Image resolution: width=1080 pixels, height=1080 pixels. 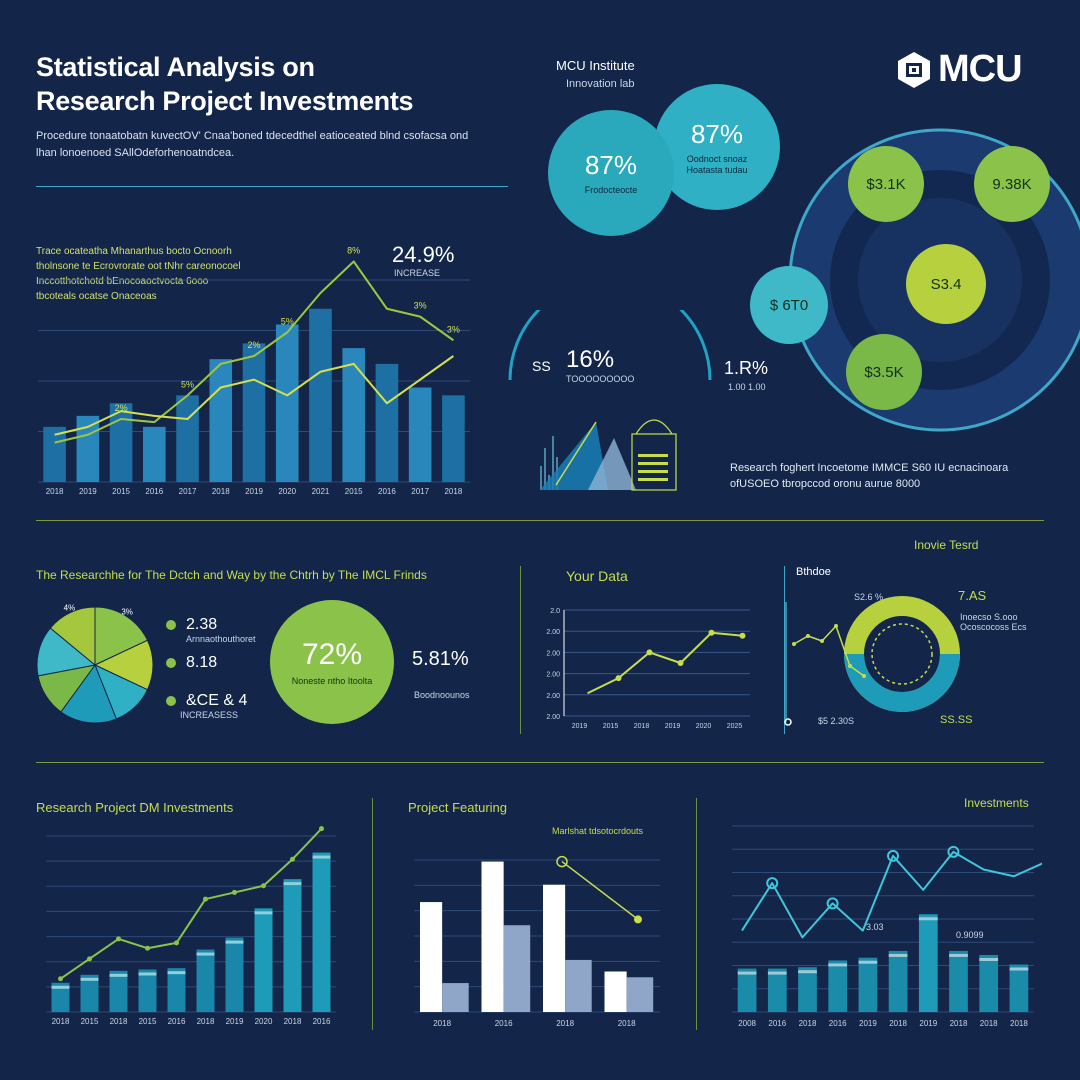 I want to click on main-line-label: 8%, so click(x=353, y=251).